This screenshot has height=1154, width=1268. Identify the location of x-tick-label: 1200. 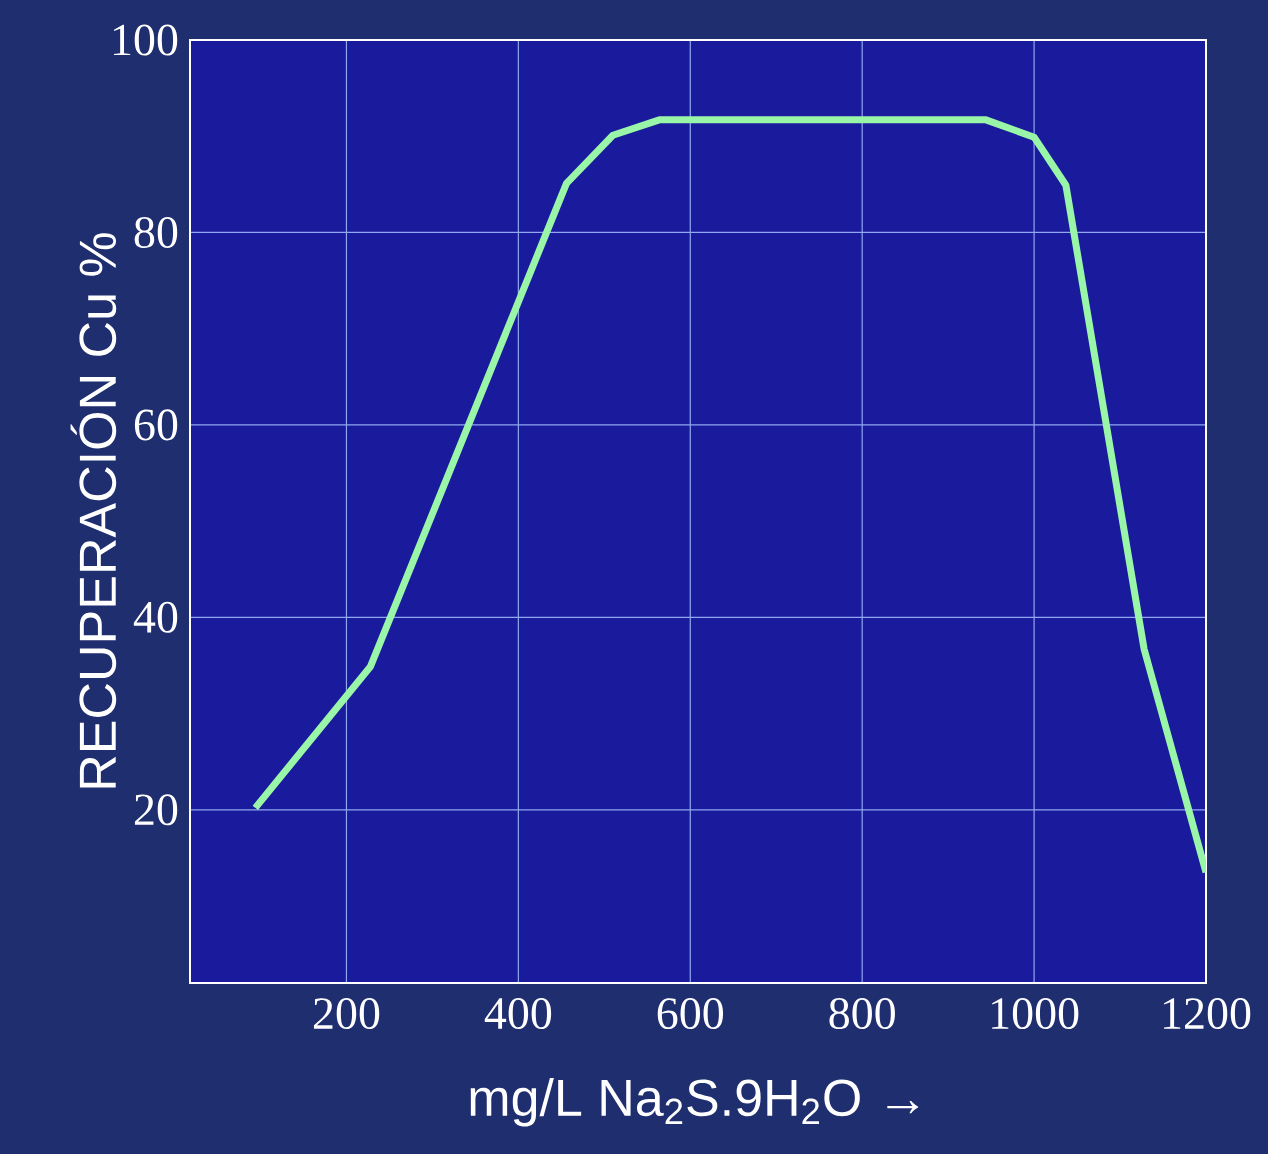
(1207, 1014).